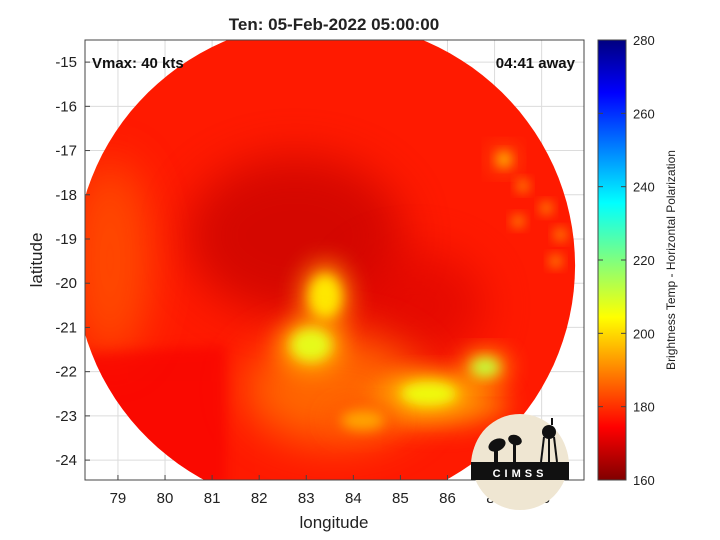 This screenshot has height=540, width=720. I want to click on y-tick-label: -16, so click(66, 106).